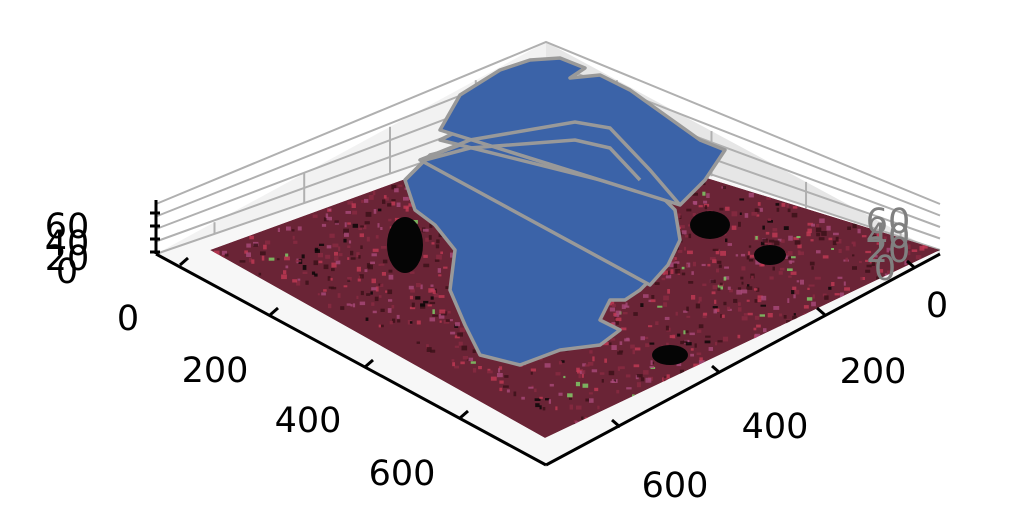 The width and height of the screenshot is (1023, 532). I want to click on stack-polygon-layer, so click(582, 131).